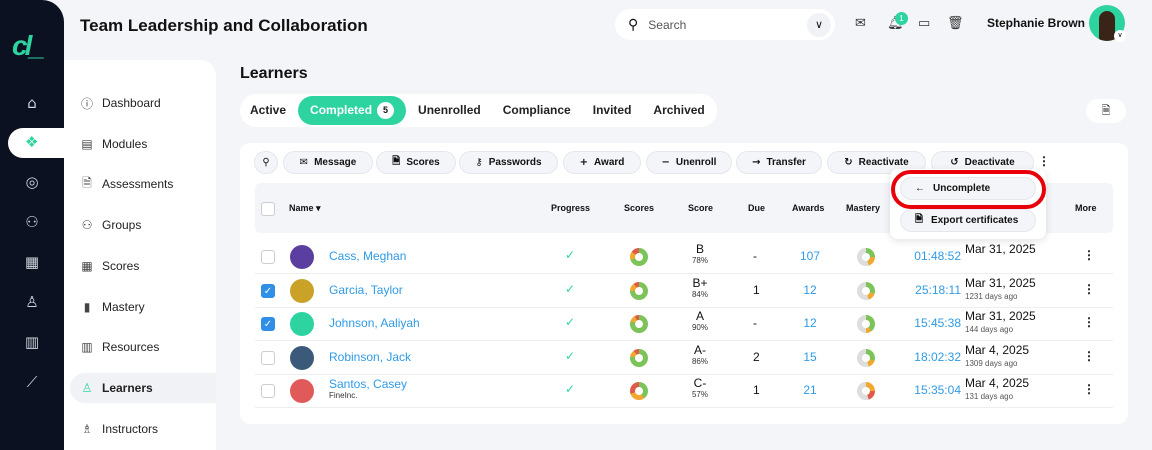 The width and height of the screenshot is (1152, 450). I want to click on tab-active: Active, so click(268, 110).